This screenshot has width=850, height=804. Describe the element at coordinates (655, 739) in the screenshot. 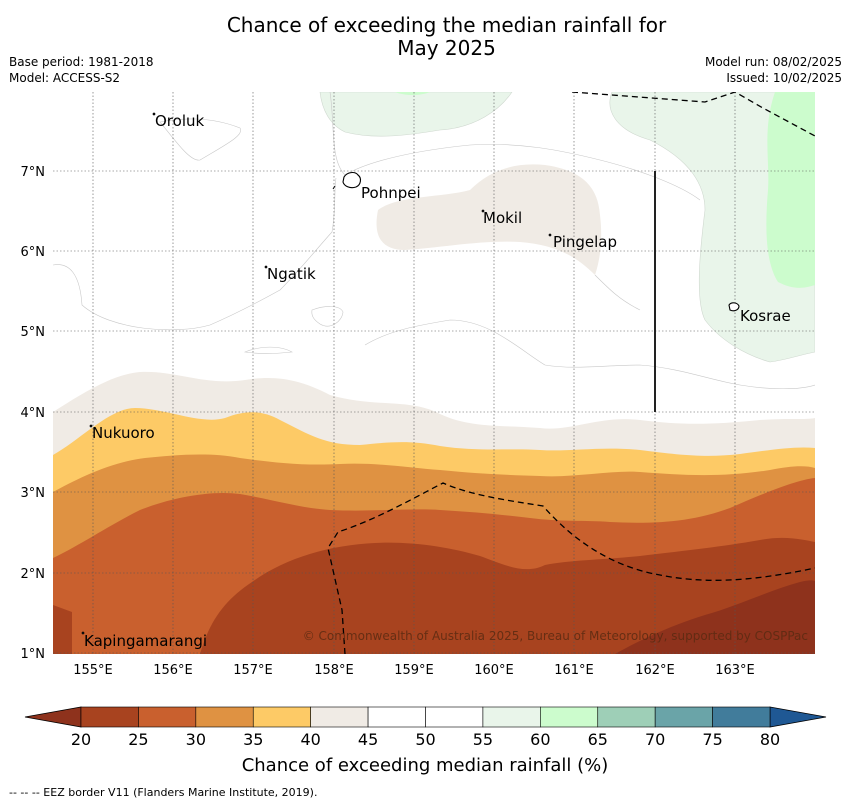

I see `colorbar-tick-label: 70` at that location.